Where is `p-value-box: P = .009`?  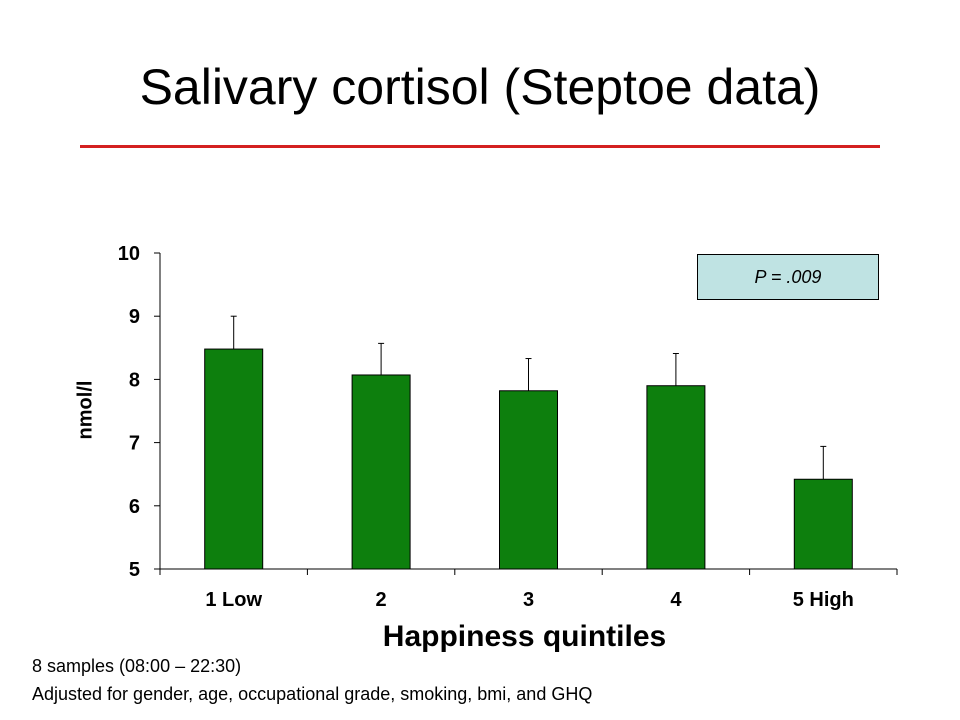 p-value-box: P = .009 is located at coordinates (788, 277).